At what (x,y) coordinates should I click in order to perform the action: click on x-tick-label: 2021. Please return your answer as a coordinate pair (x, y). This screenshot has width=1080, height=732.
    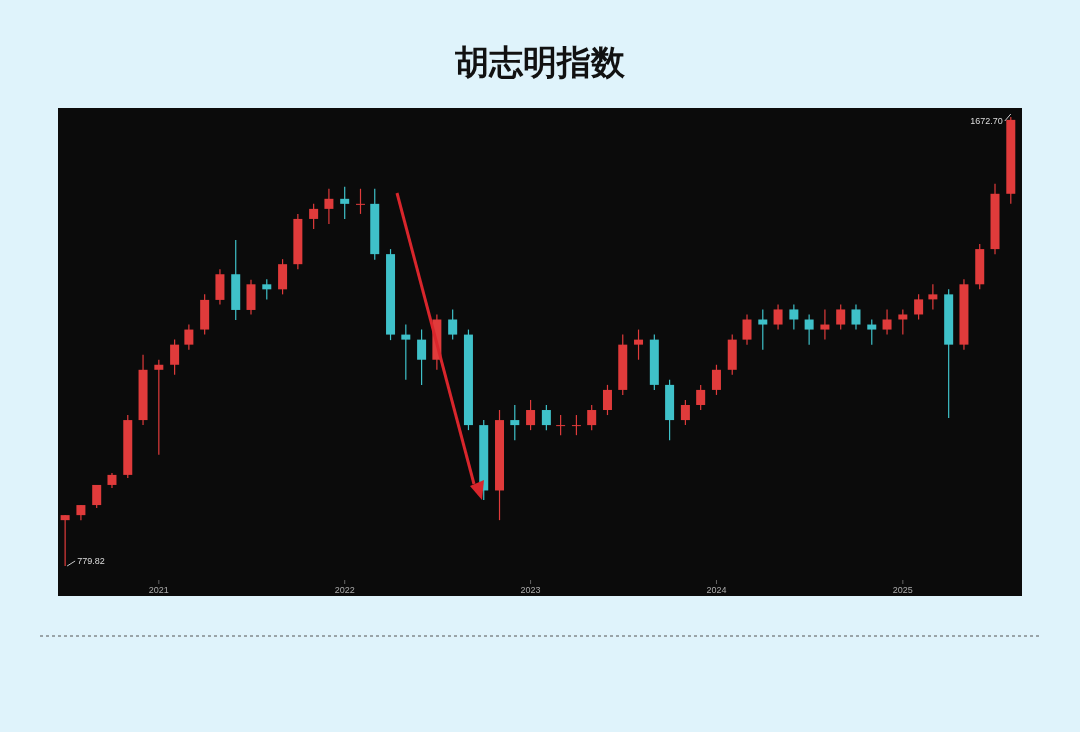
    Looking at the image, I should click on (158, 590).